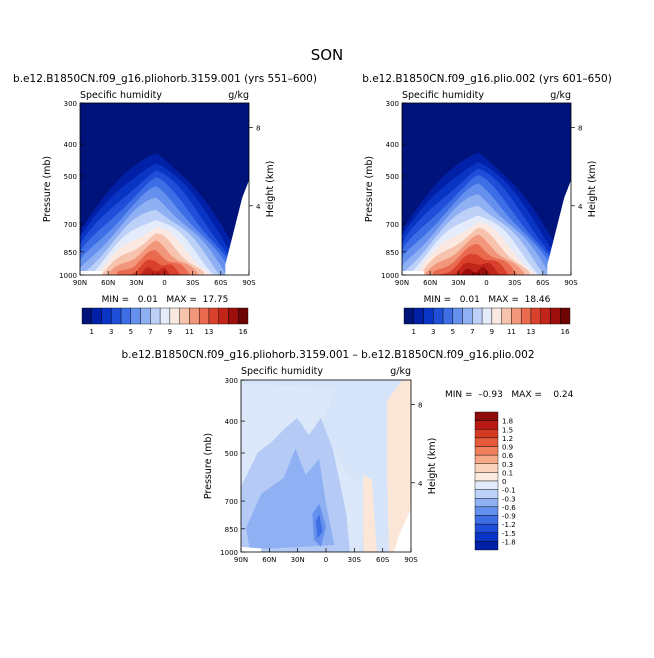 The height and width of the screenshot is (658, 654). I want to click on colorbar-label: 7, so click(150, 332).